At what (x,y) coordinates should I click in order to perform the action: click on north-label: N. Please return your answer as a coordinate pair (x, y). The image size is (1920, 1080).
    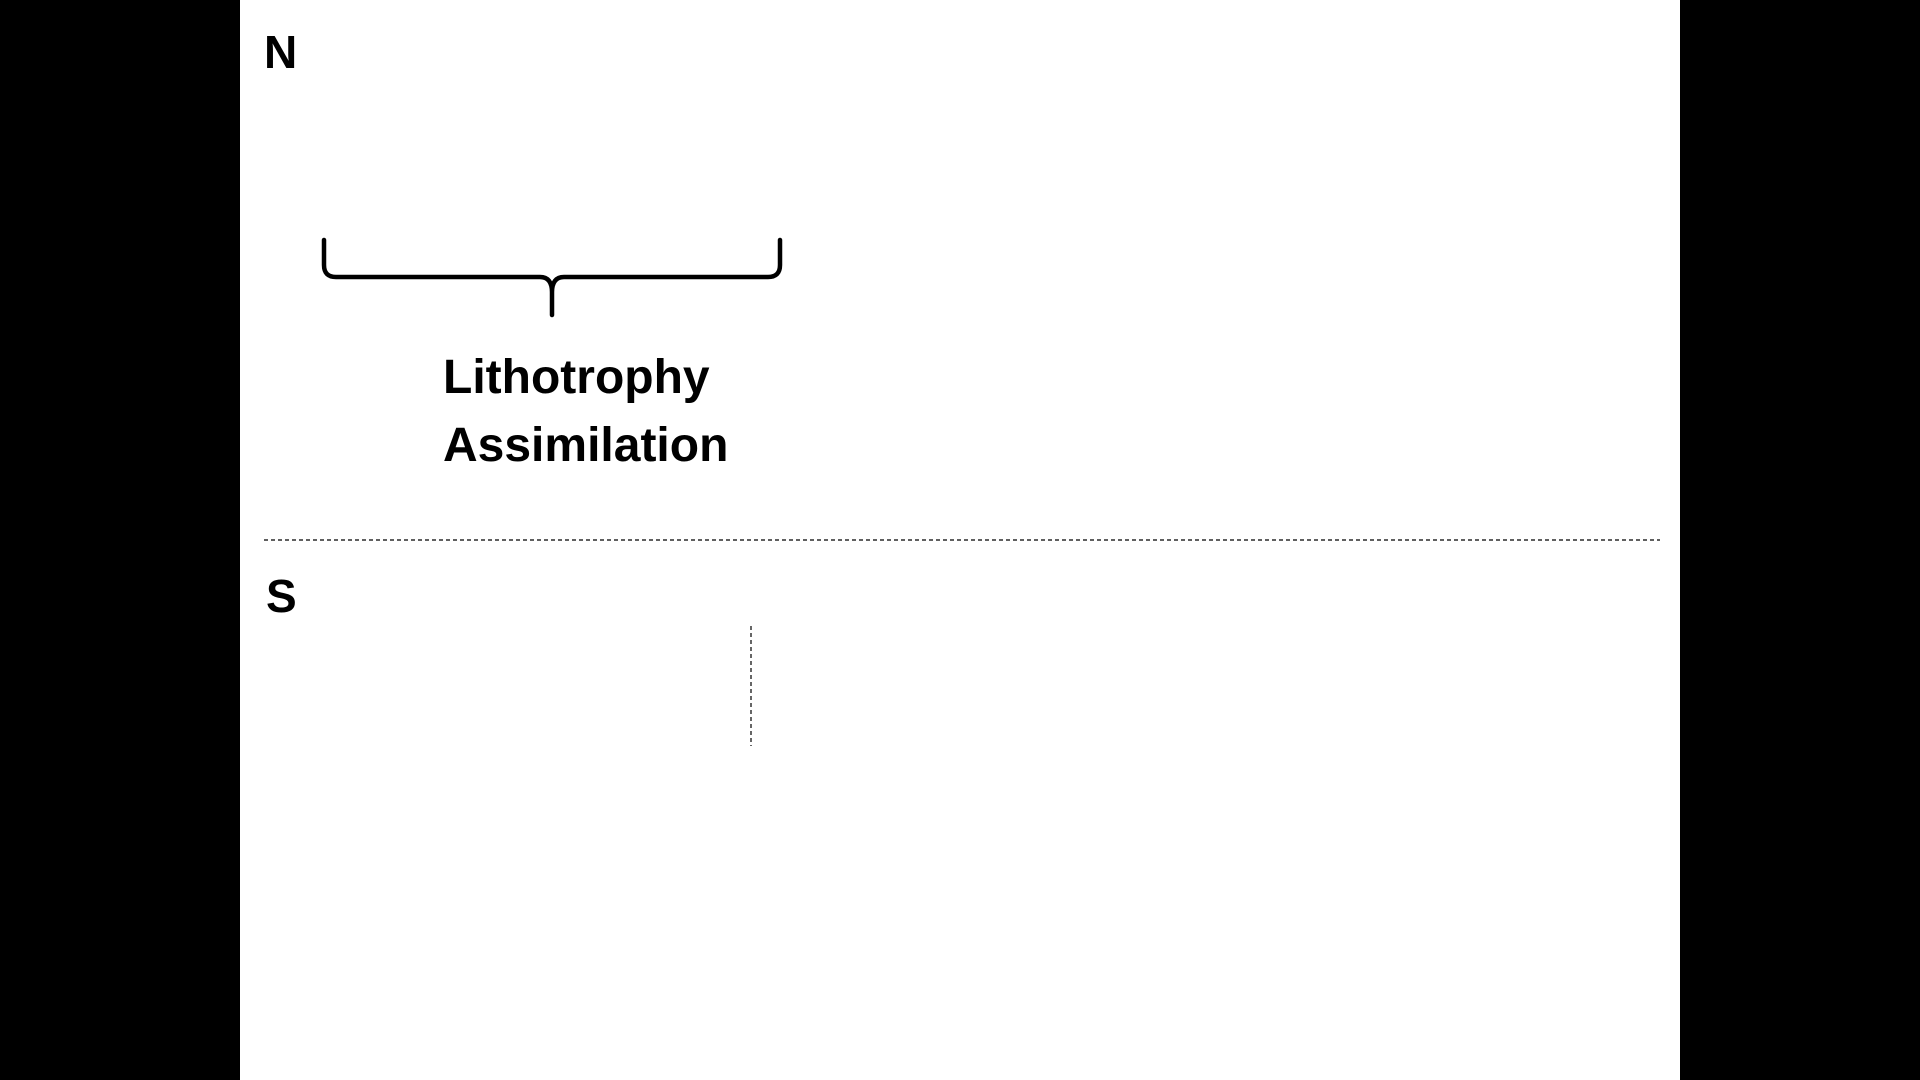
    Looking at the image, I should click on (281, 52).